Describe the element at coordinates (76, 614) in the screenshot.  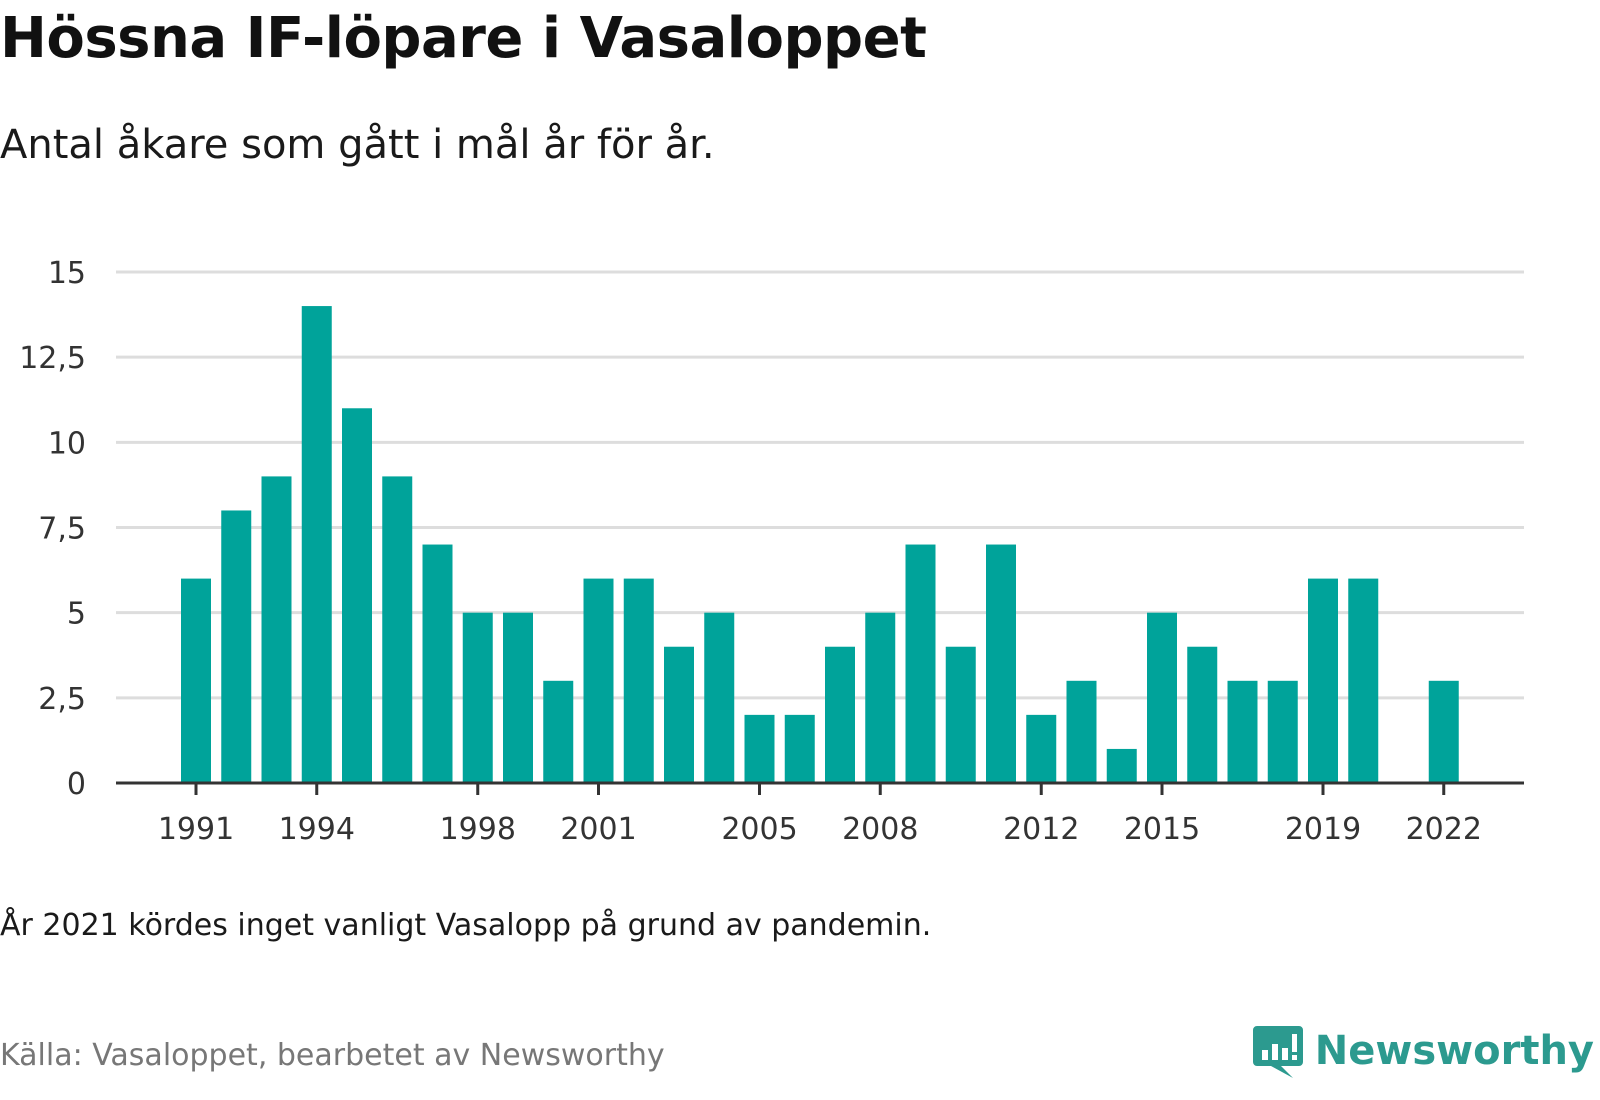
I see `y-tick-label: 5` at that location.